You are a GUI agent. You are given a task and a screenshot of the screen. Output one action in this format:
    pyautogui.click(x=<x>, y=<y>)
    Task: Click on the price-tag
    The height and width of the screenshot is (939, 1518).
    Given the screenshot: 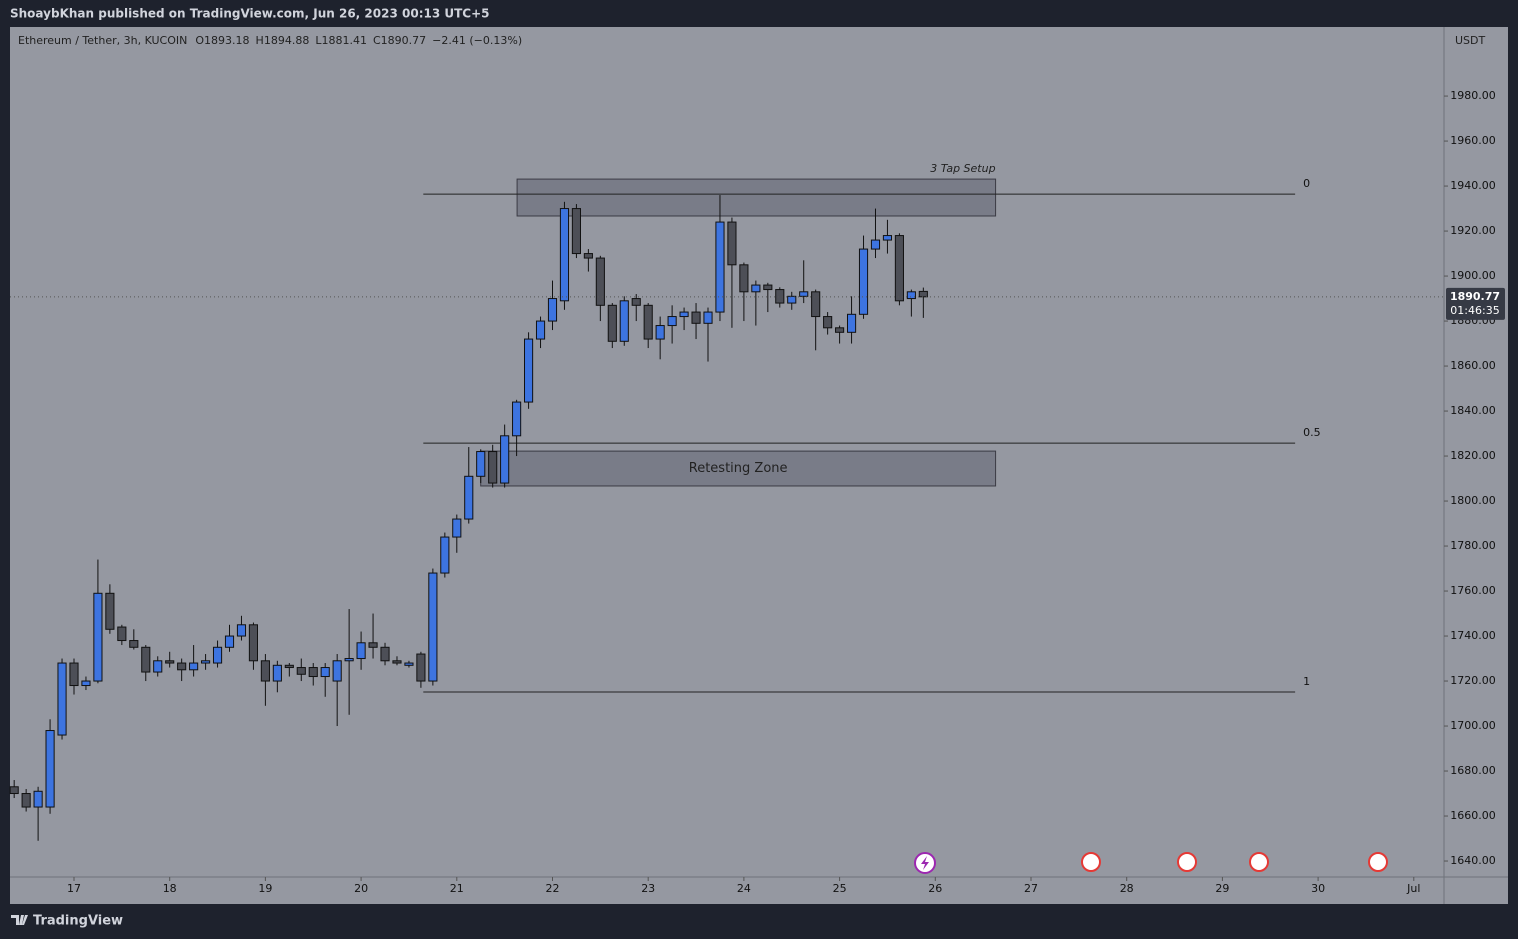 What is the action you would take?
    pyautogui.click(x=1475, y=303)
    